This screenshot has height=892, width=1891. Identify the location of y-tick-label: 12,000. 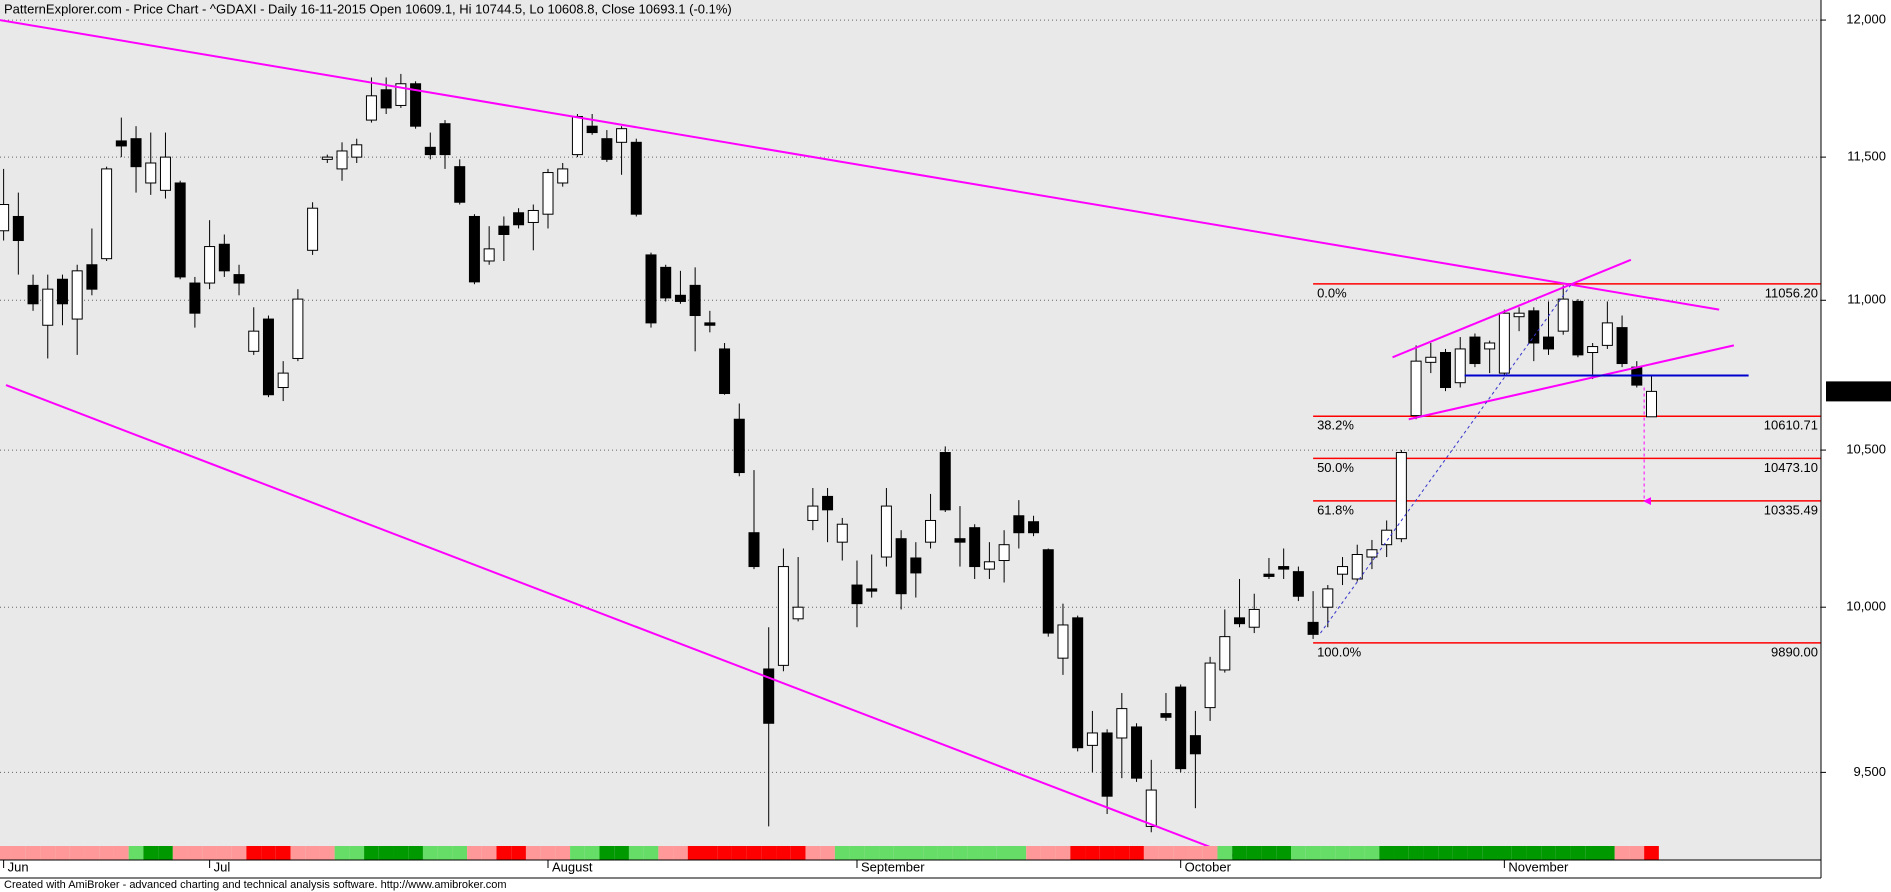
(1866, 19).